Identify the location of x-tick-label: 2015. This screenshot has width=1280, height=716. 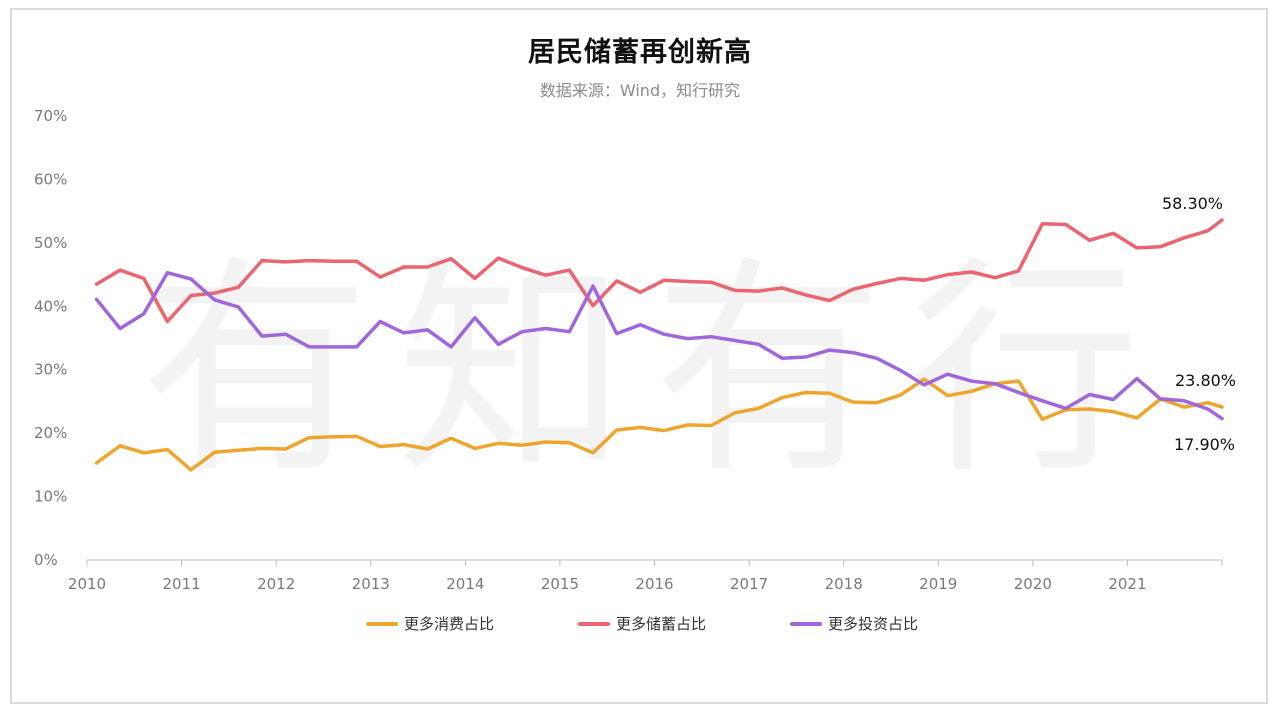
(560, 584).